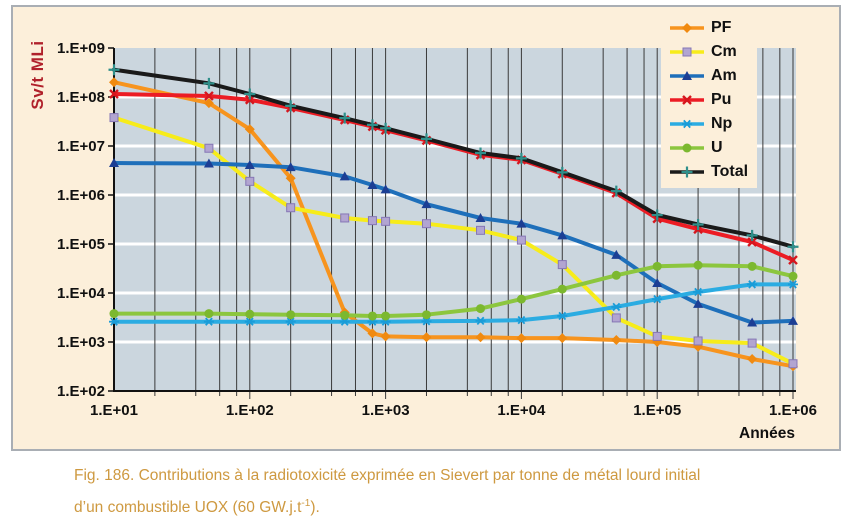 The image size is (847, 525). Describe the element at coordinates (724, 75) in the screenshot. I see `legend-label: Am` at that location.